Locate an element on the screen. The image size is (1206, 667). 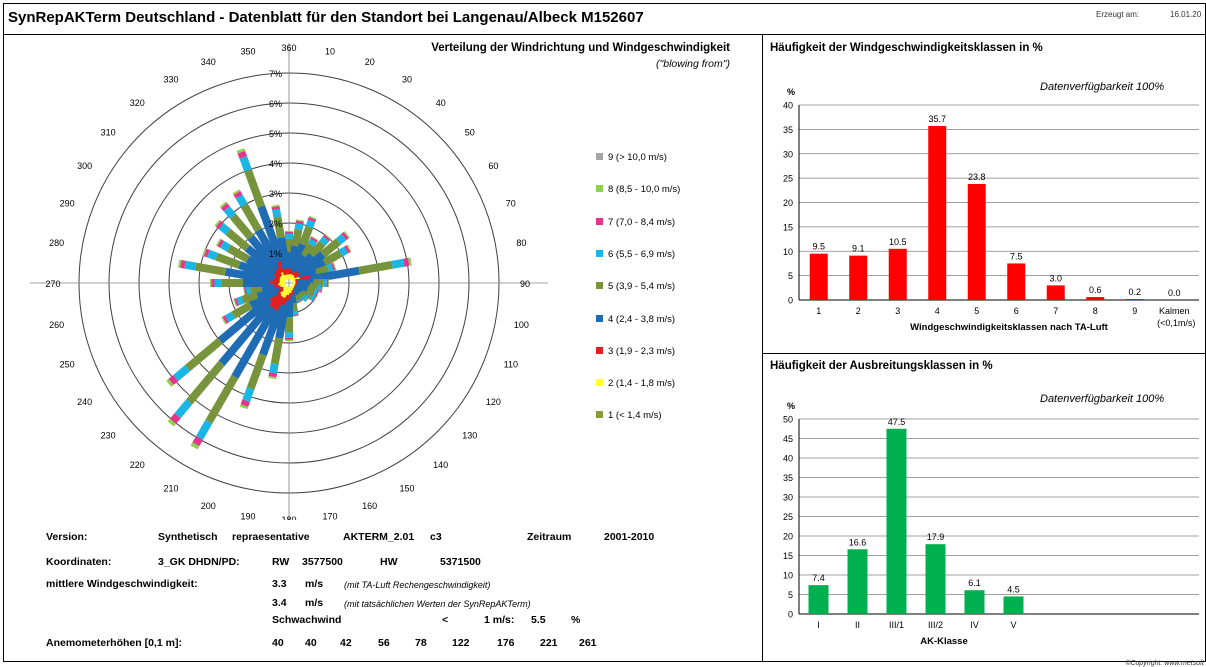
coord-label: Koordinaten: is located at coordinates (79, 562).